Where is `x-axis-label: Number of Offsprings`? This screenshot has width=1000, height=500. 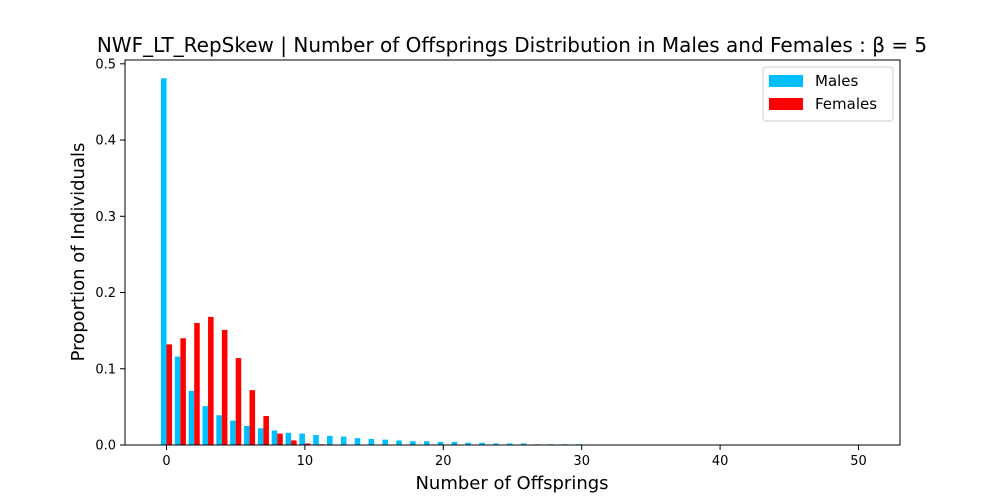
x-axis-label: Number of Offsprings is located at coordinates (511, 483).